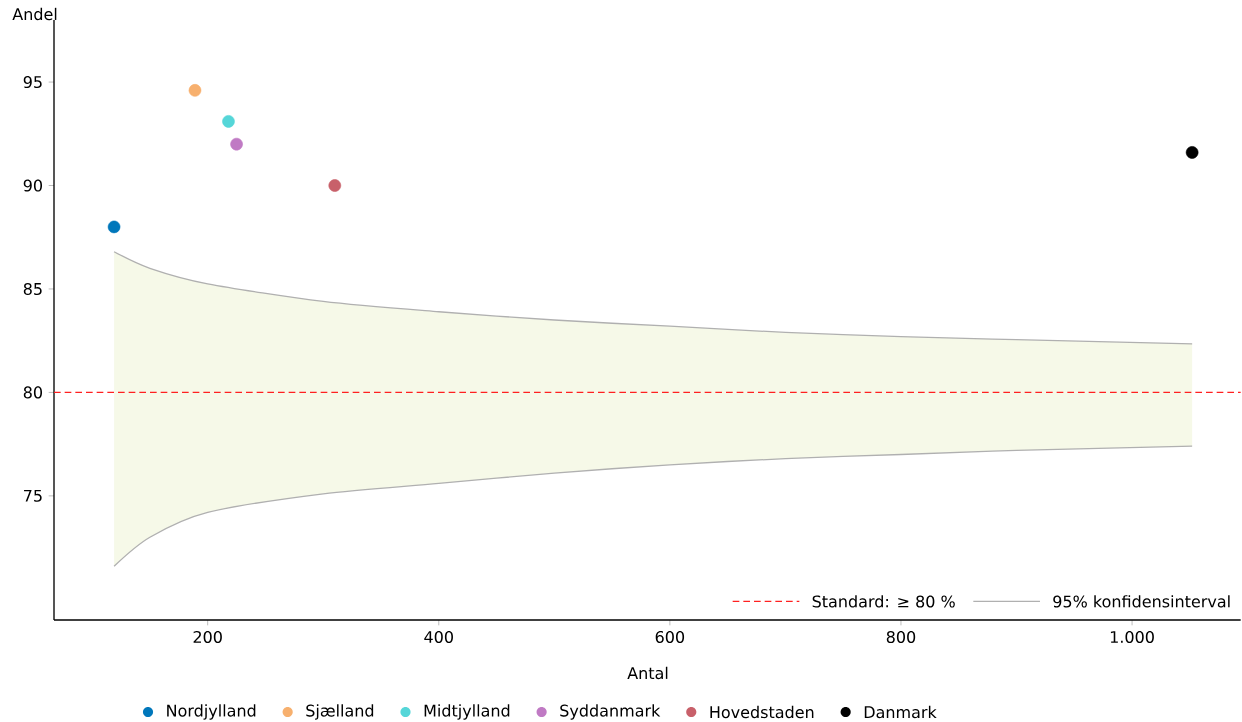  I want to click on legend-label: Nordjylland, so click(211, 712).